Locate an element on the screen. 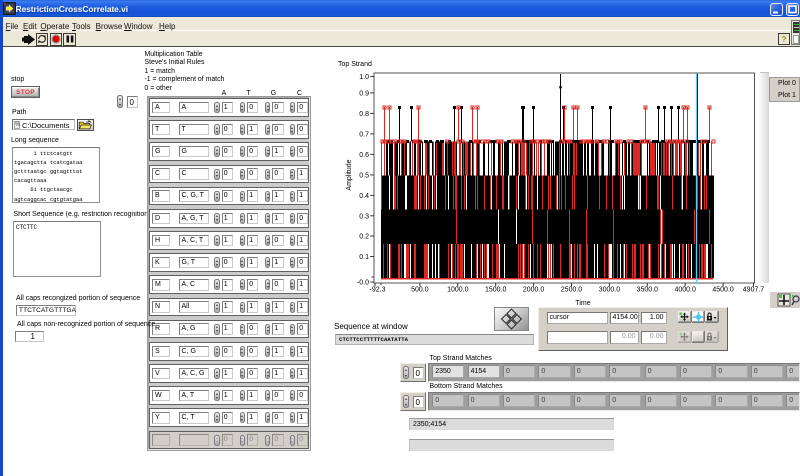  svg-text: 0.4 is located at coordinates (364, 196).